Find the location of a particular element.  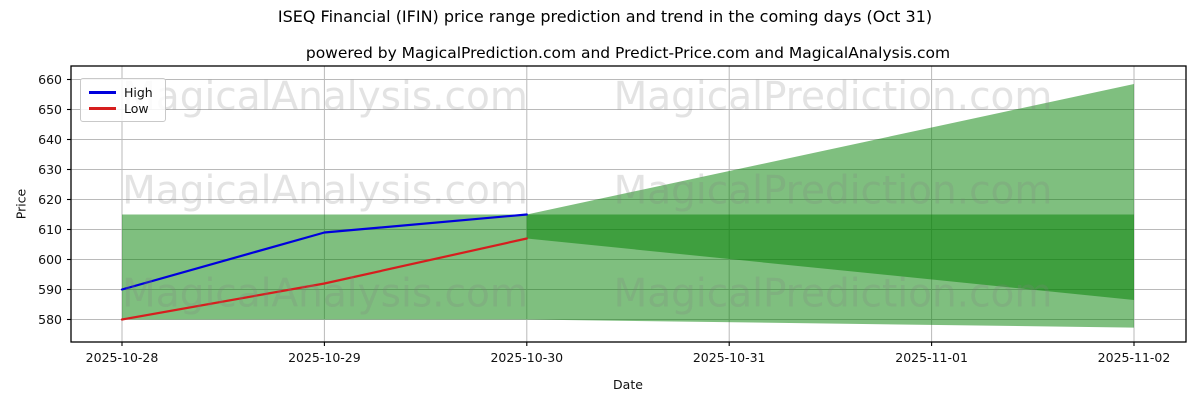

y-tick-label: 660 is located at coordinates (50, 79).